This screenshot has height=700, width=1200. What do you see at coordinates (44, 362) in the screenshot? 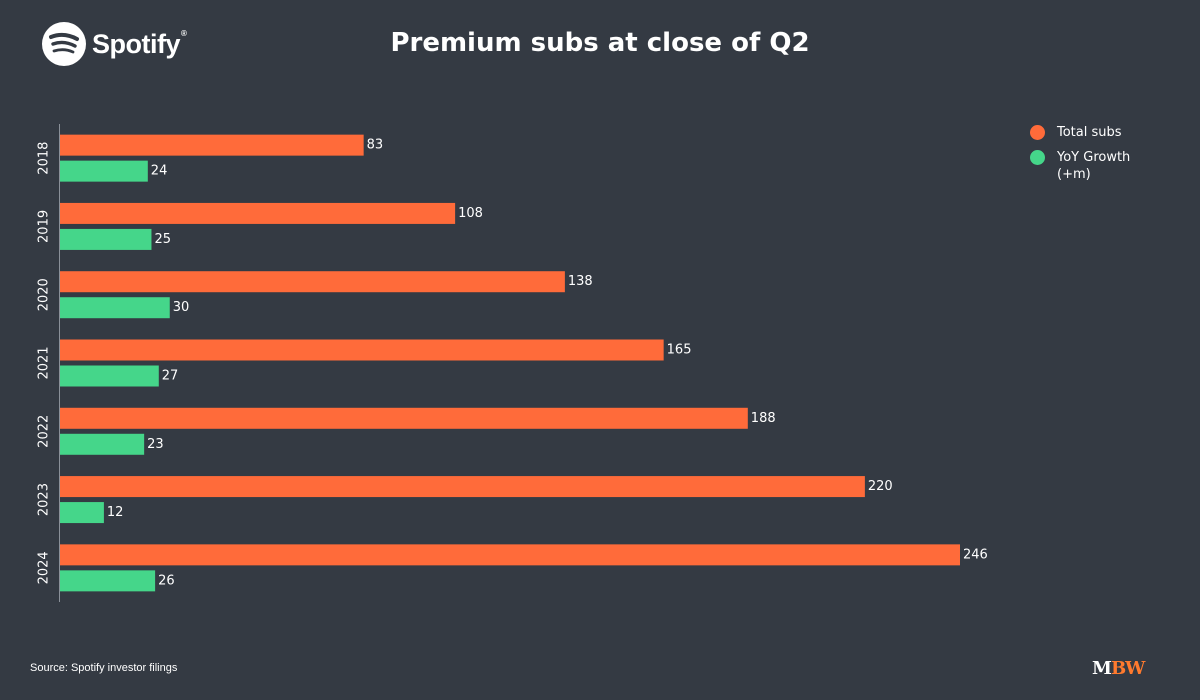
I see `category-label-2021: 2021` at bounding box center [44, 362].